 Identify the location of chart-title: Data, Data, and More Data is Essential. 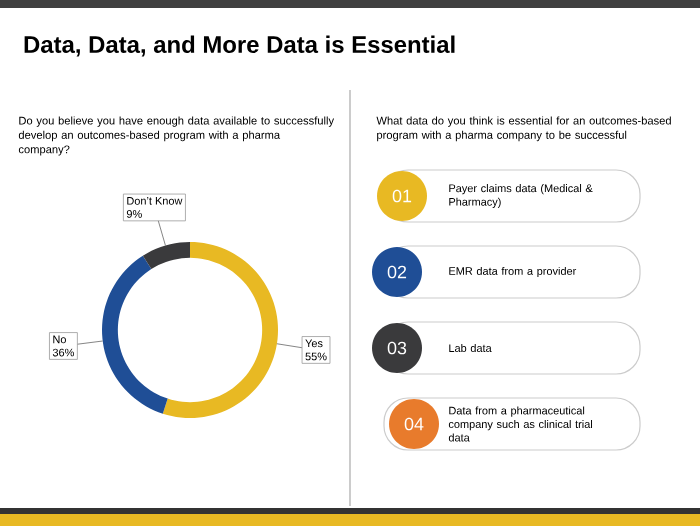
(239, 46).